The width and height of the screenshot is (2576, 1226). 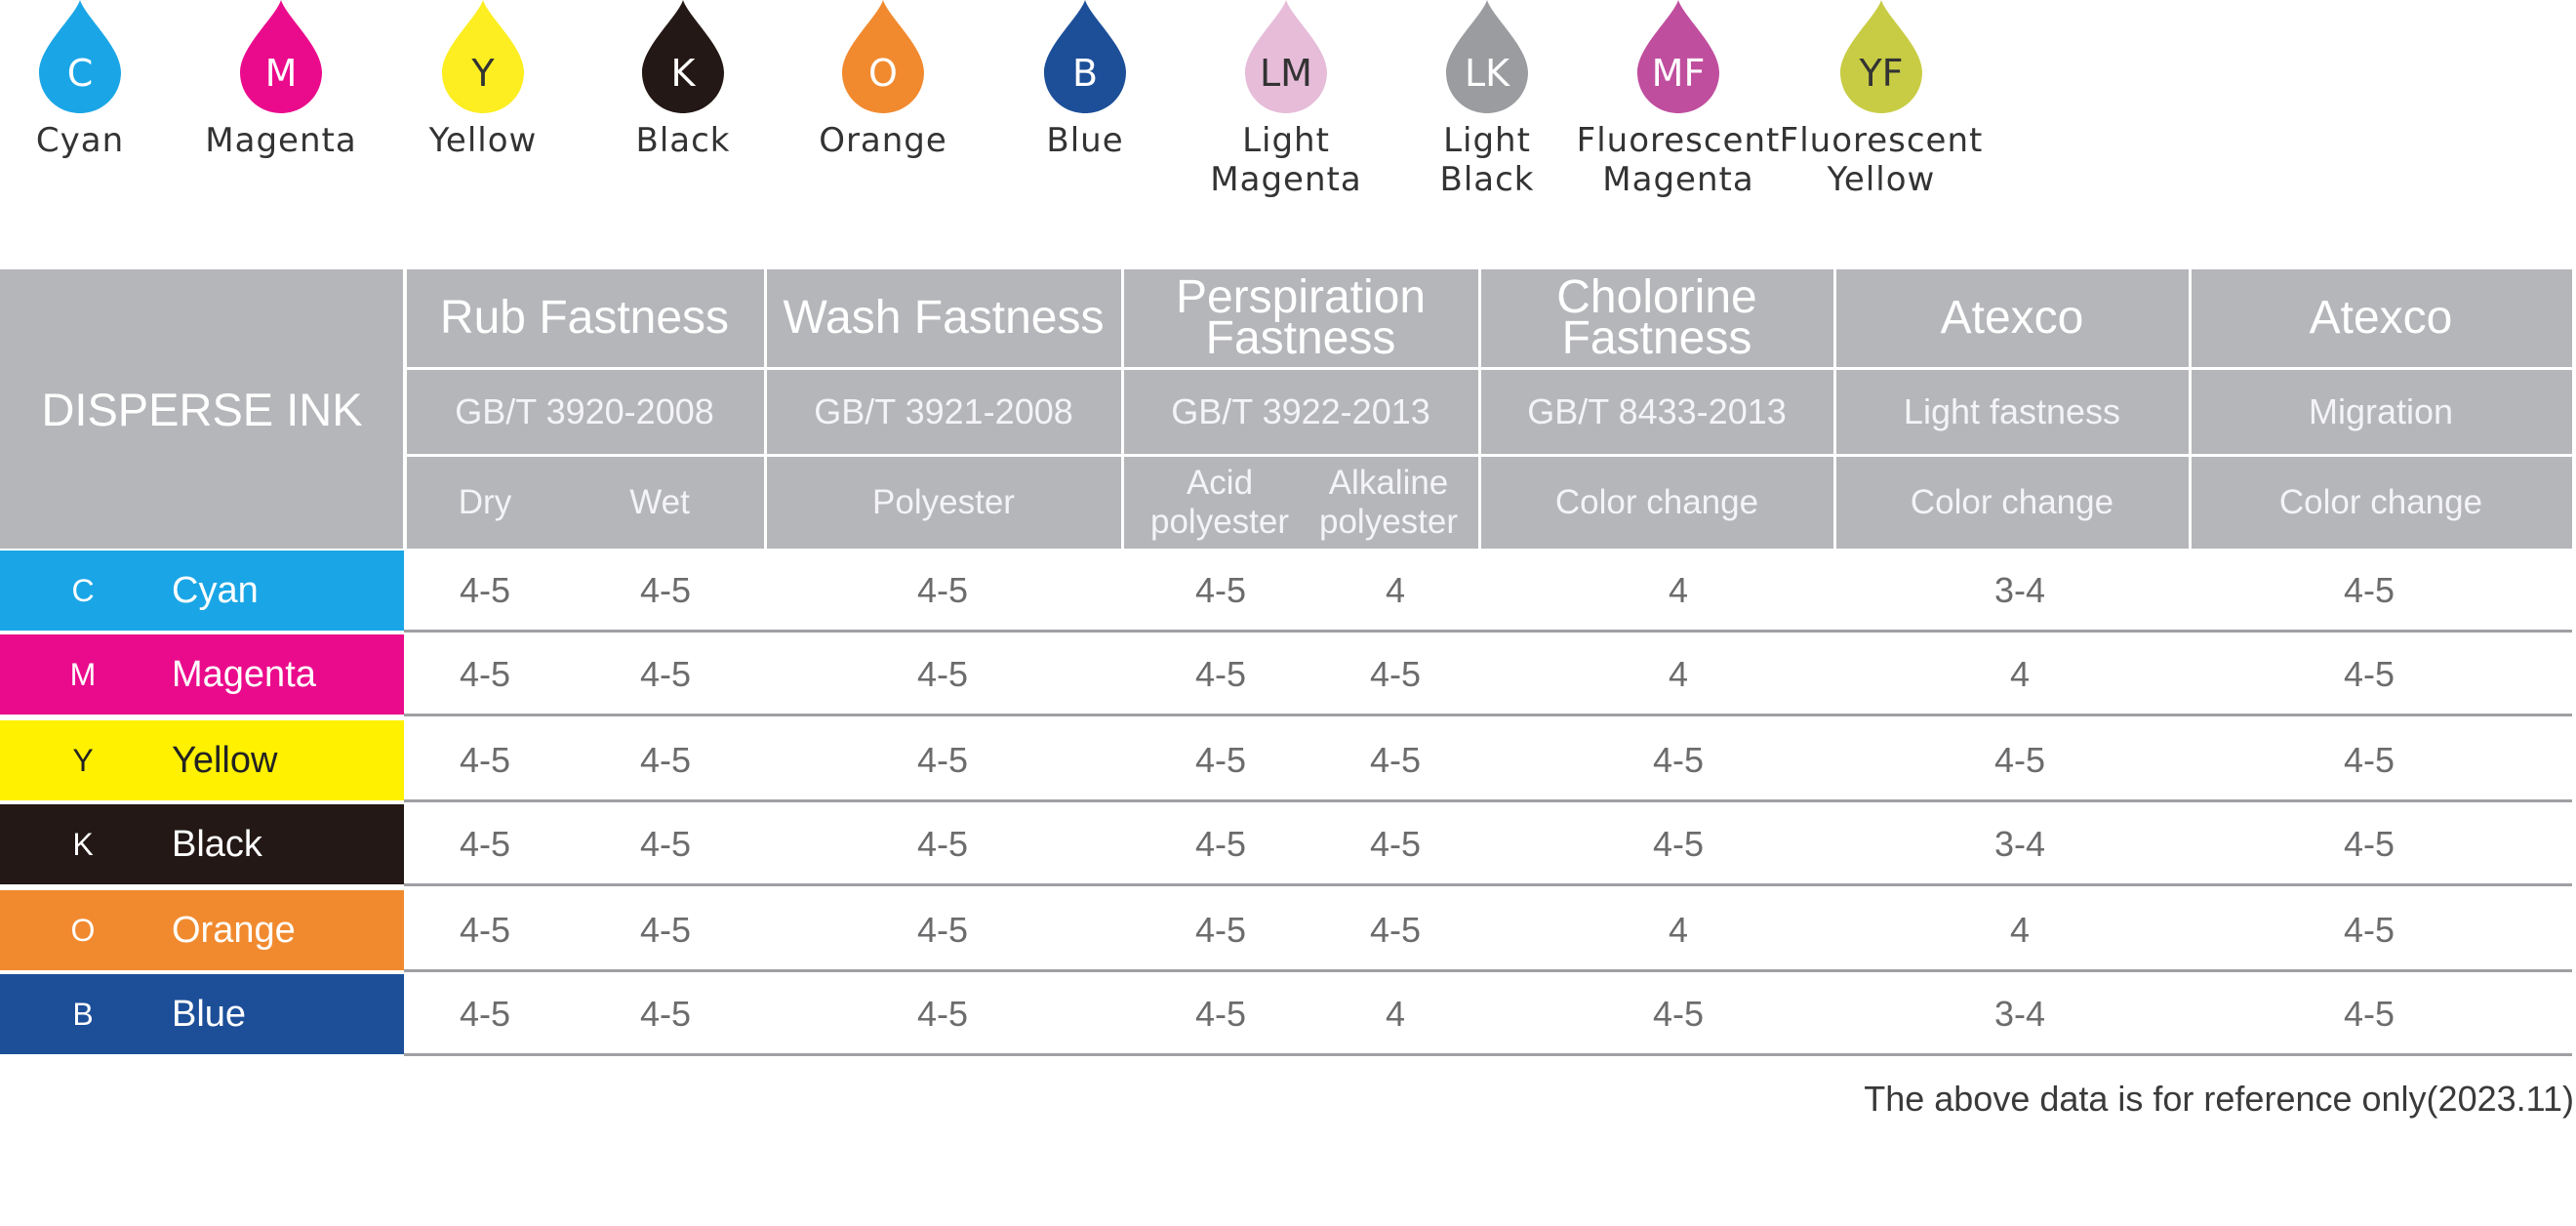 I want to click on ink-drop-code: YF, so click(x=1881, y=73).